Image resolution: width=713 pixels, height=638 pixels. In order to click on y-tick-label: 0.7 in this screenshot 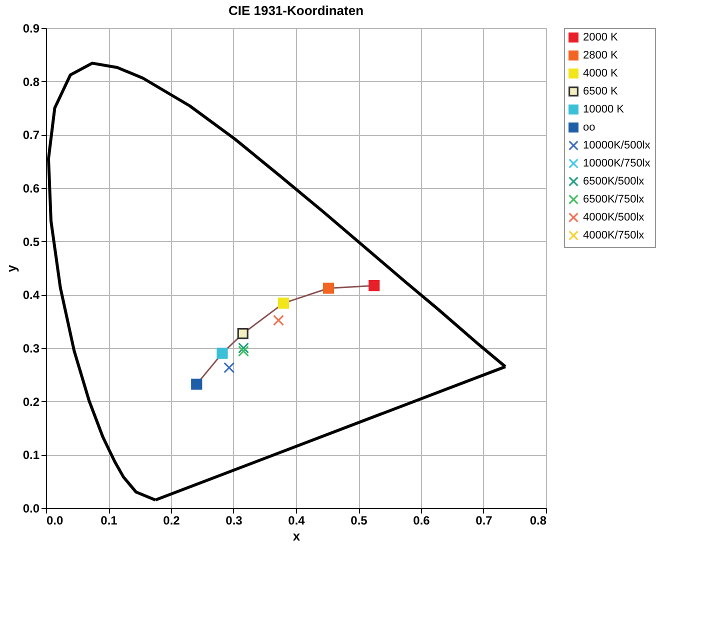, I will do `click(31, 135)`.